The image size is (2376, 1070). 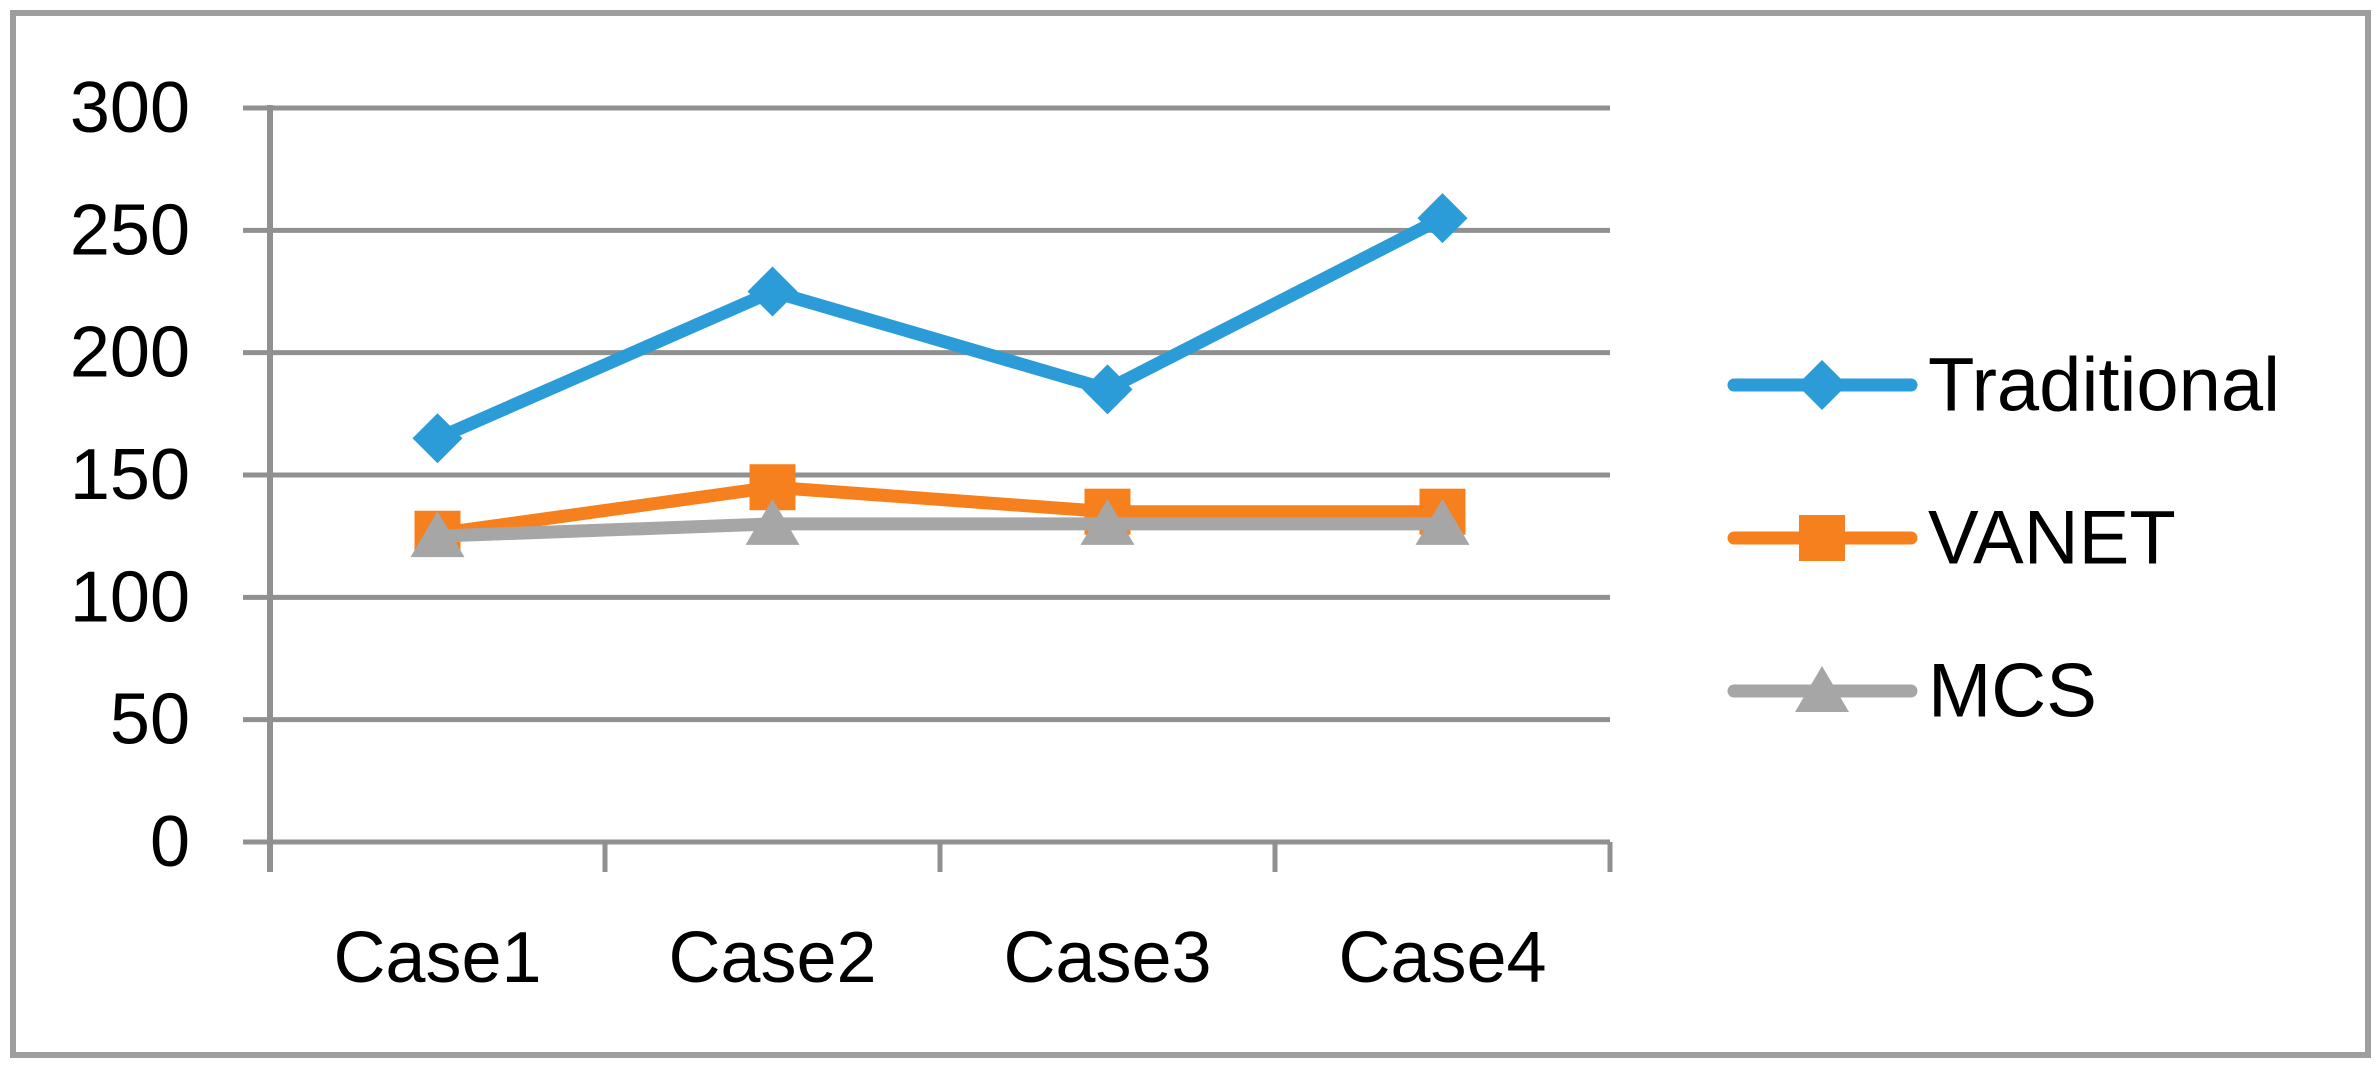 What do you see at coordinates (437, 534) in the screenshot?
I see `triangle-marker-case1` at bounding box center [437, 534].